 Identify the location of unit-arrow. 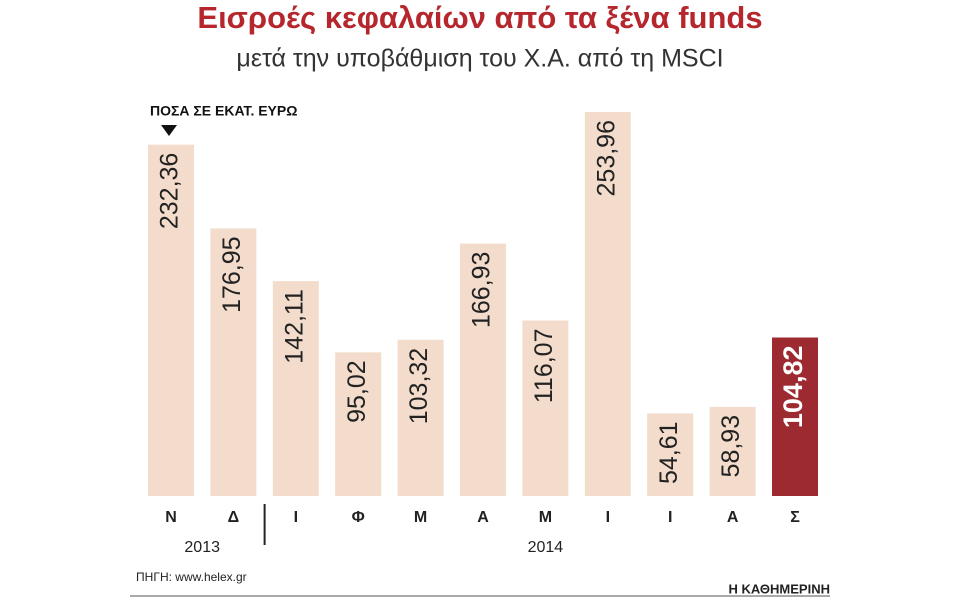
(169, 130).